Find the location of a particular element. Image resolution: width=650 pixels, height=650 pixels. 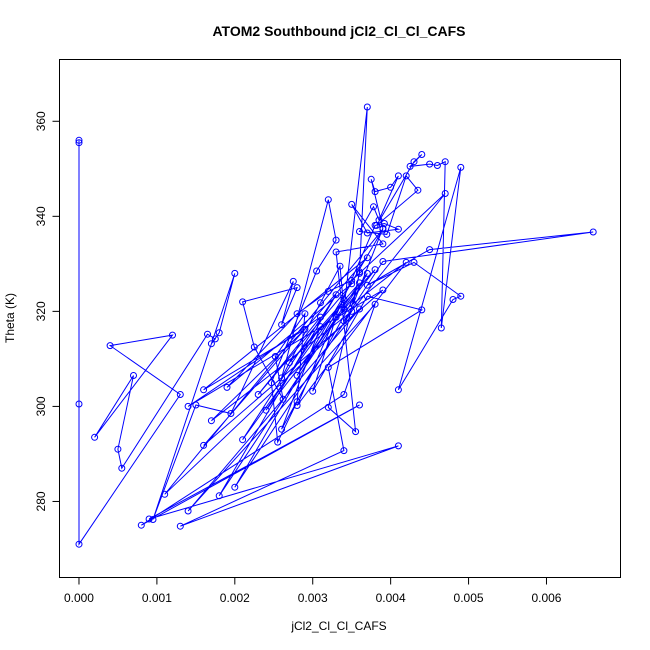

chart-title: ATOM2 Southbound jCl2_Cl_Cl_CAFS is located at coordinates (338, 31).